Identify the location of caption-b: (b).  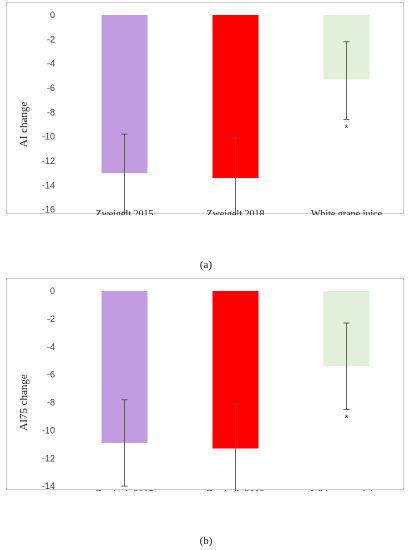
(206, 541).